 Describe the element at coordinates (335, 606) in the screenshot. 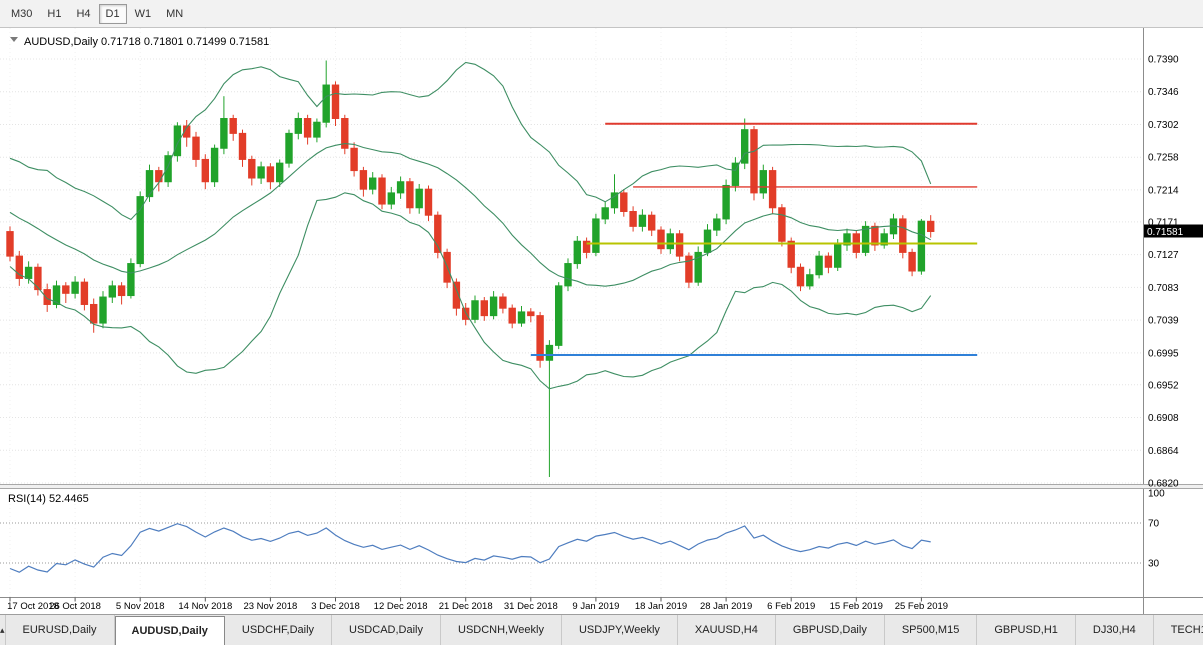

I see `date-label: 3 Dec 2018` at that location.